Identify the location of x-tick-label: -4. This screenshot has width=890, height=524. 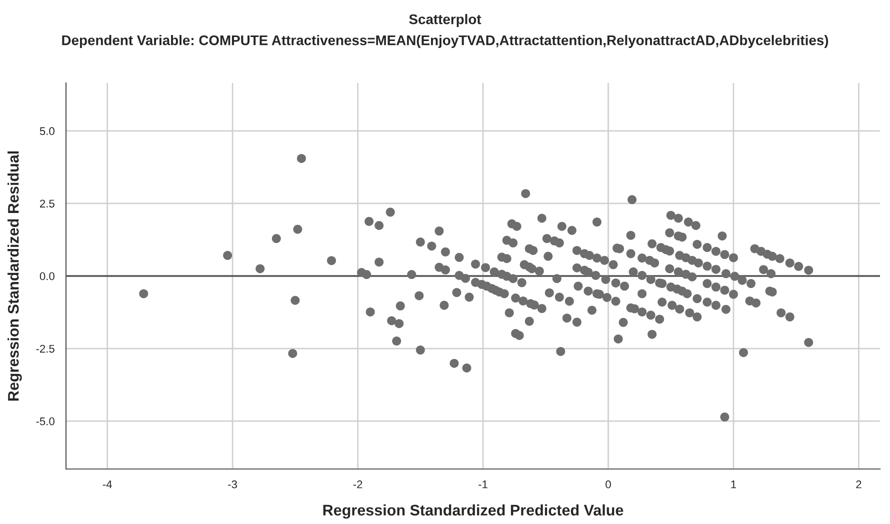
(107, 484).